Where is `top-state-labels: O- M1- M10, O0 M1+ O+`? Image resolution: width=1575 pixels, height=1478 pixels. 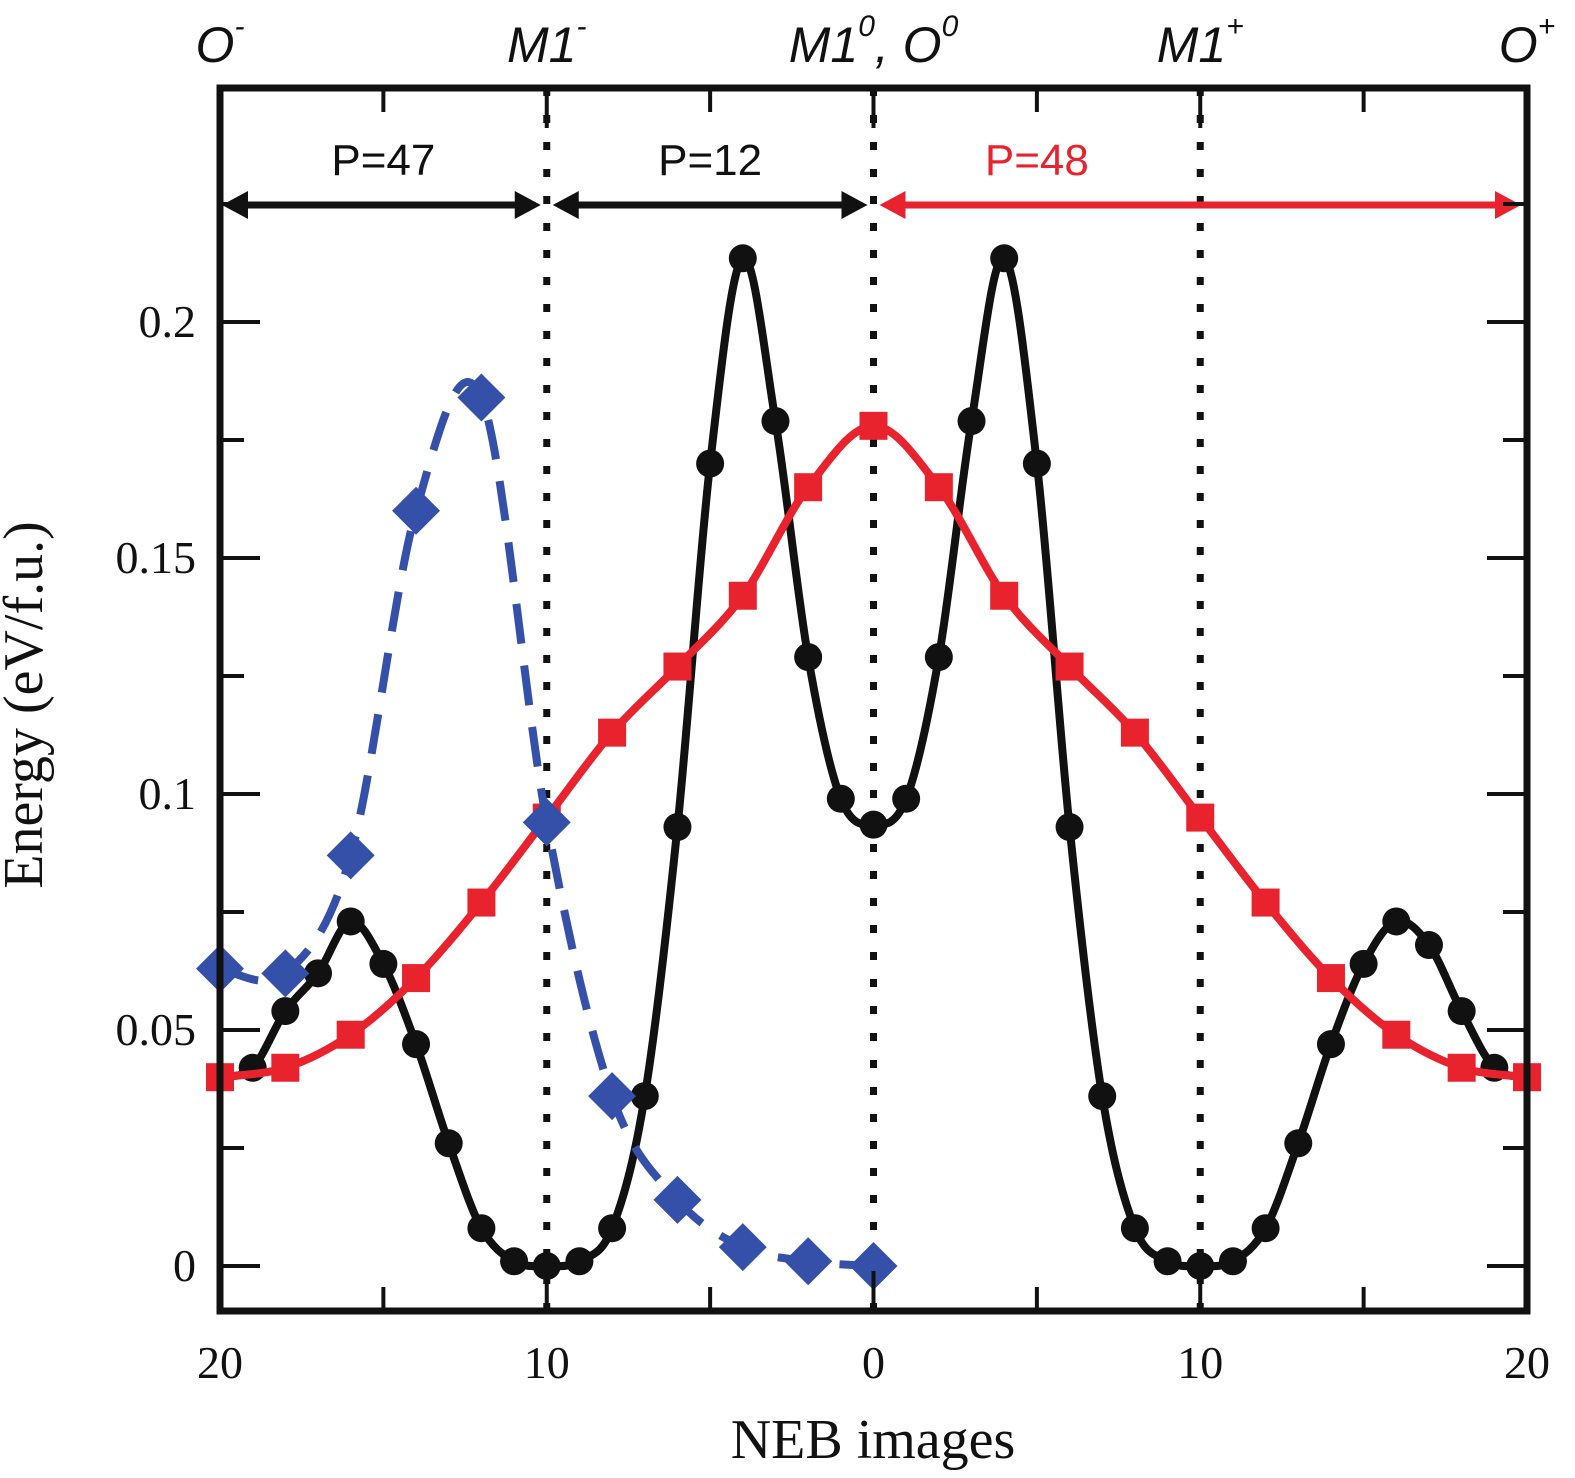
top-state-labels: O- M1- M10, O0 M1+ O+ is located at coordinates (876, 41).